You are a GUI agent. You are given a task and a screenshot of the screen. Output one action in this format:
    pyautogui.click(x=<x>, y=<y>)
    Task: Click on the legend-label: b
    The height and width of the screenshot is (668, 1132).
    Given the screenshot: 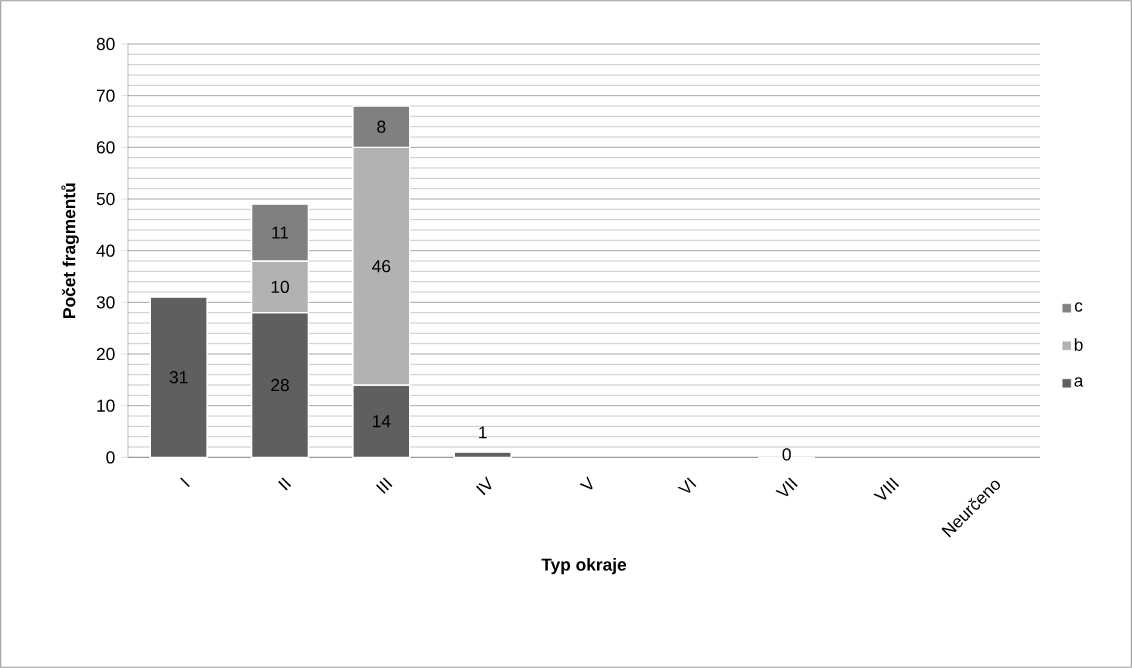 What is the action you would take?
    pyautogui.click(x=1078, y=344)
    